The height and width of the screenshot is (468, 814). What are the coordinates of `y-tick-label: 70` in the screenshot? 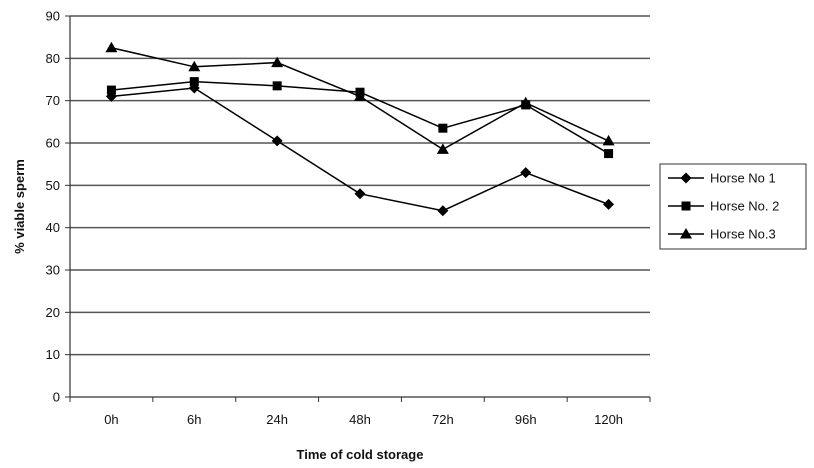 It's located at (53, 100).